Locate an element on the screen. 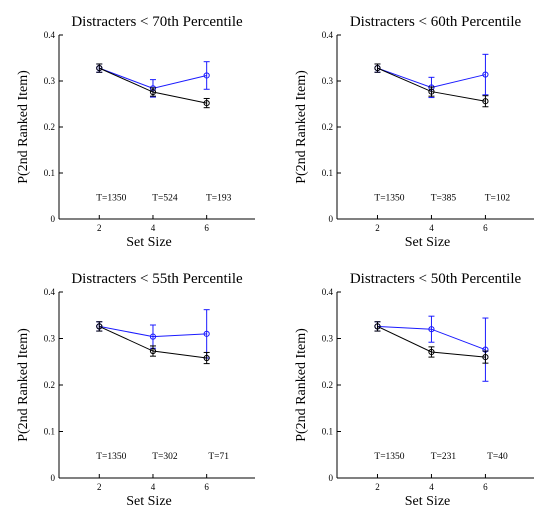 This screenshot has height=508, width=543. trial-count-annotation: T=302 is located at coordinates (165, 457).